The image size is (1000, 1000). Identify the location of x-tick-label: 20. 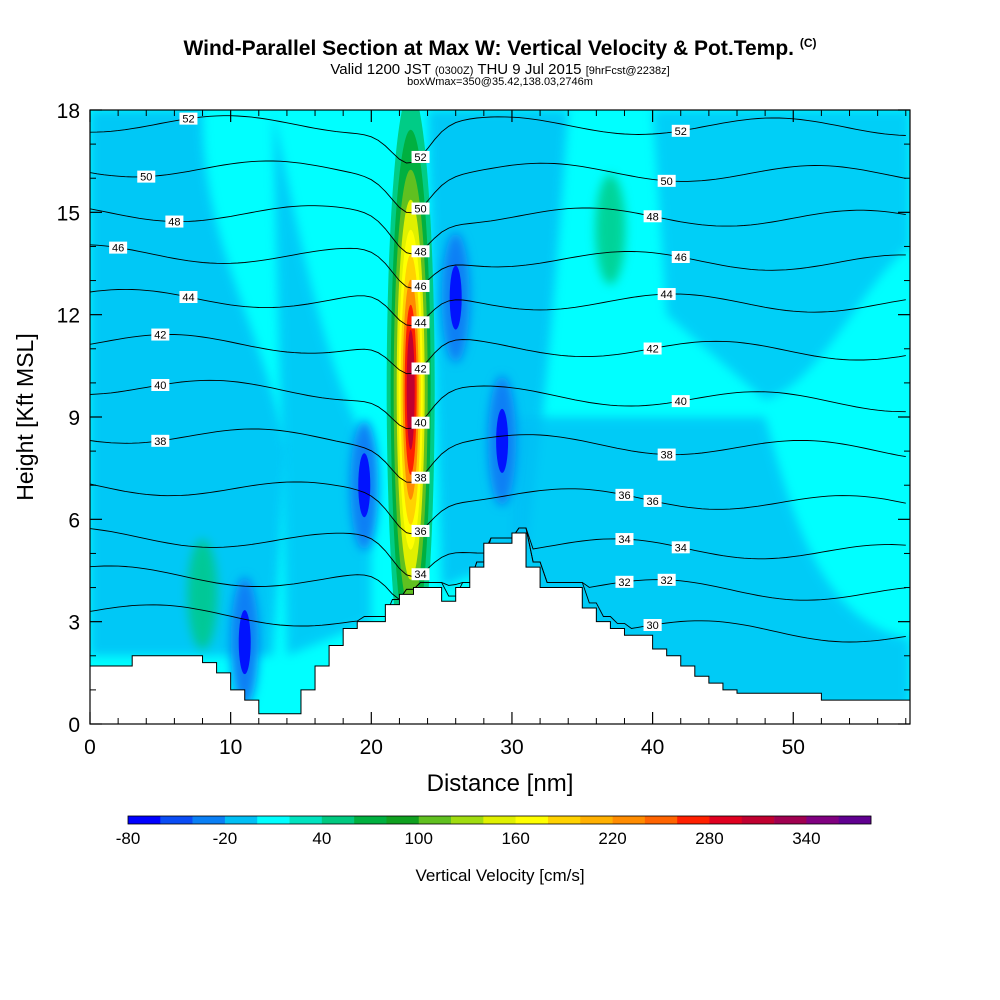
(371, 747).